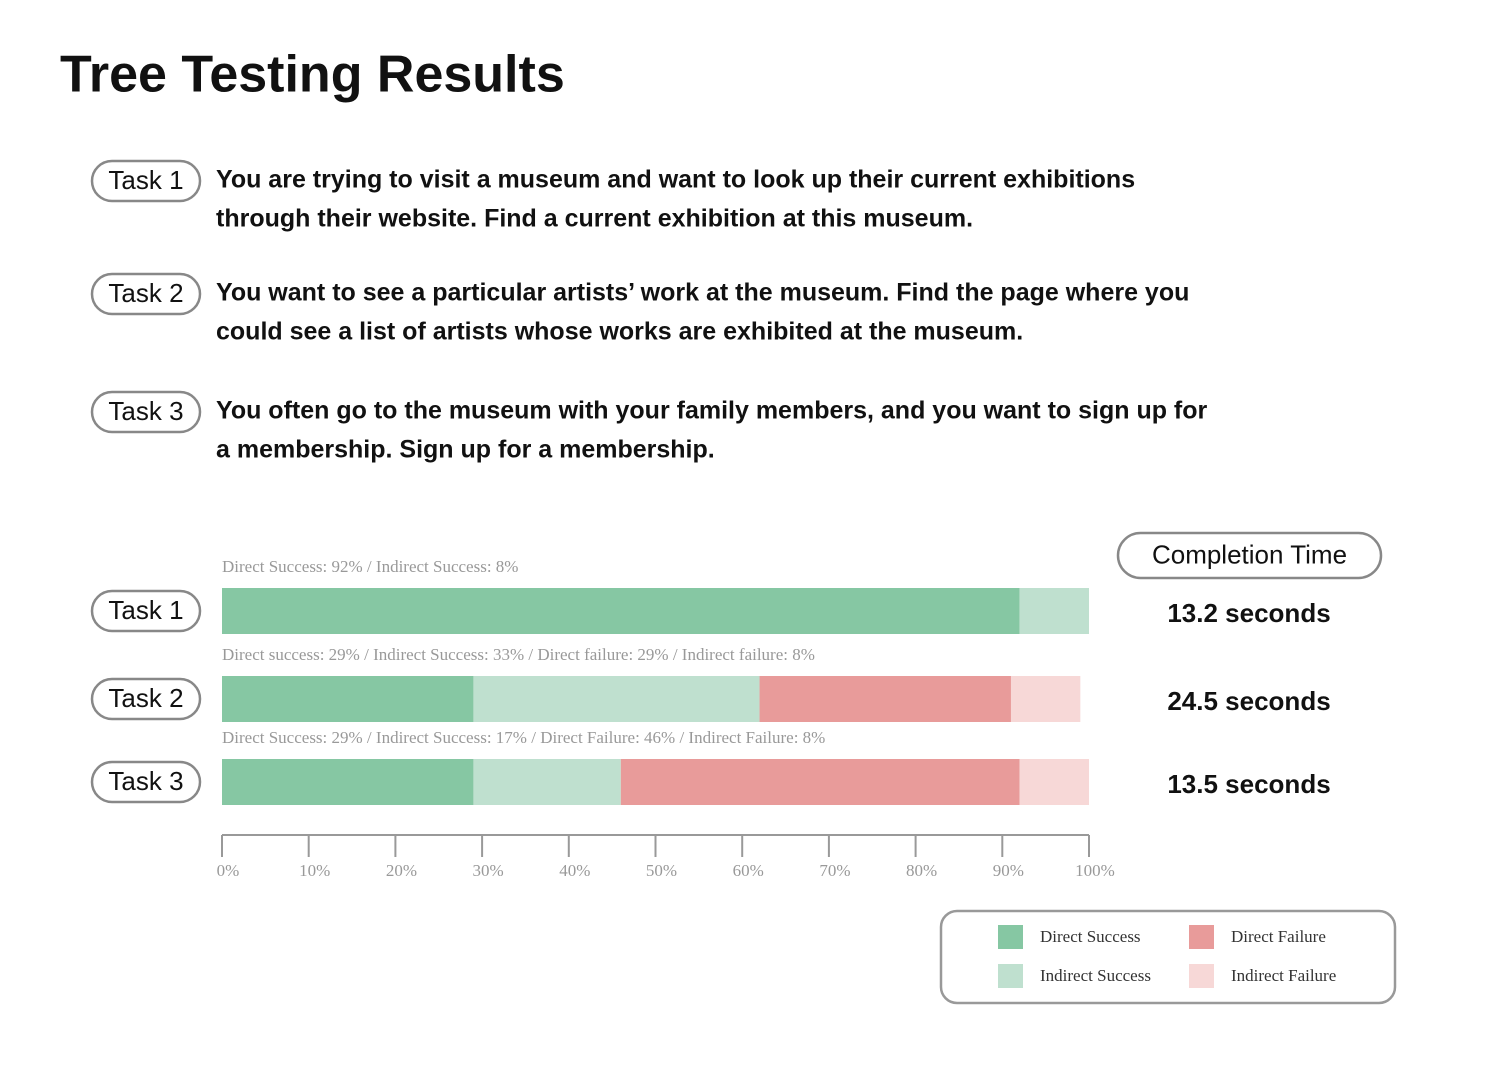 This screenshot has height=1070, width=1498. I want to click on x-tick-label: 90%, so click(1008, 870).